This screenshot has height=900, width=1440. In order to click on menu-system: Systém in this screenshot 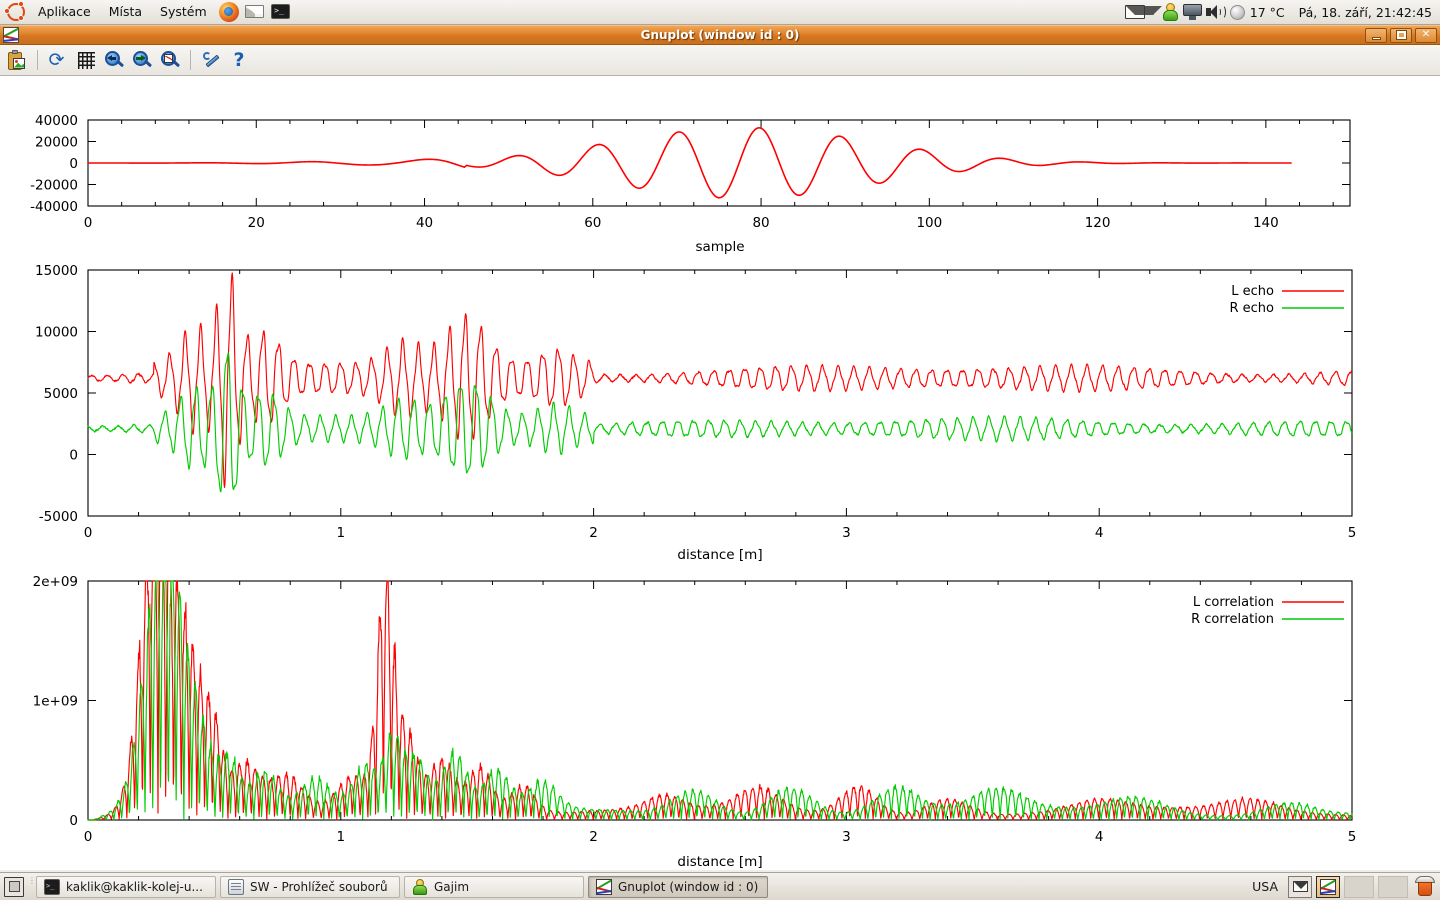, I will do `click(183, 11)`.